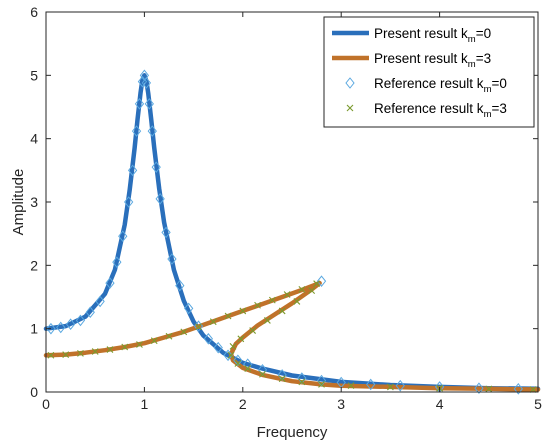 The image size is (550, 447). I want to click on legend-label: Reference result km=0, so click(440, 85).